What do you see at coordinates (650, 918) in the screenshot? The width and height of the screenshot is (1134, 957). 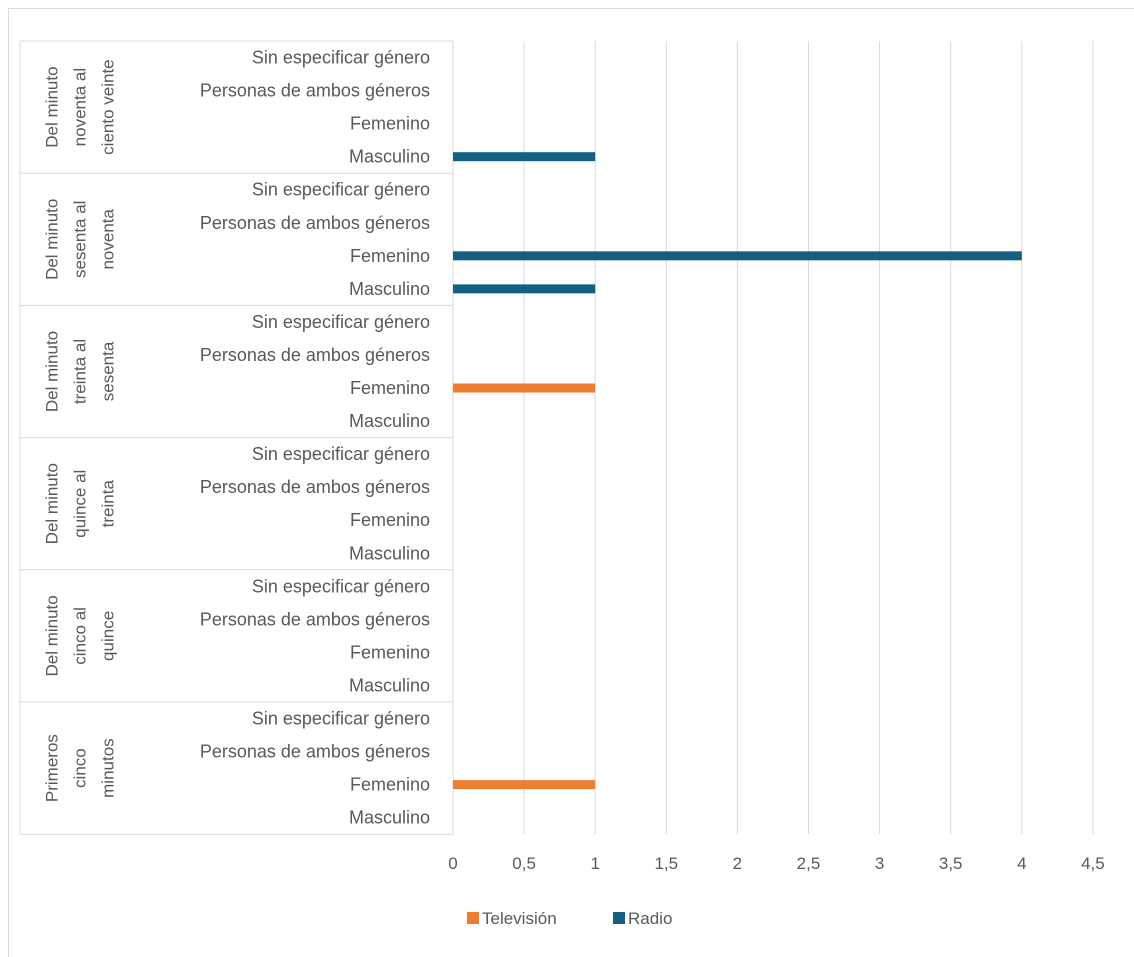 I see `legend-label: Radio` at bounding box center [650, 918].